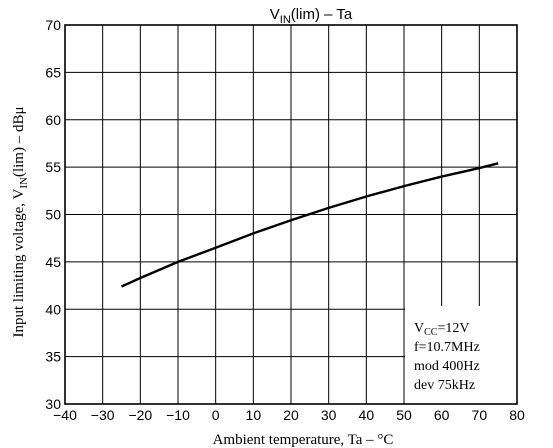 The width and height of the screenshot is (553, 448). Describe the element at coordinates (329, 415) in the screenshot. I see `x-tick-label: 30` at that location.